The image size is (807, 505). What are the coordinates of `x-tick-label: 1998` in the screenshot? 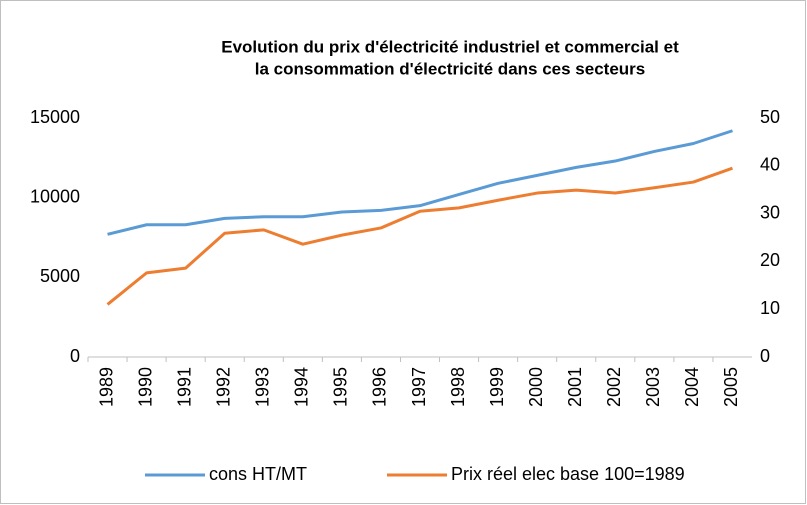 It's located at (458, 387).